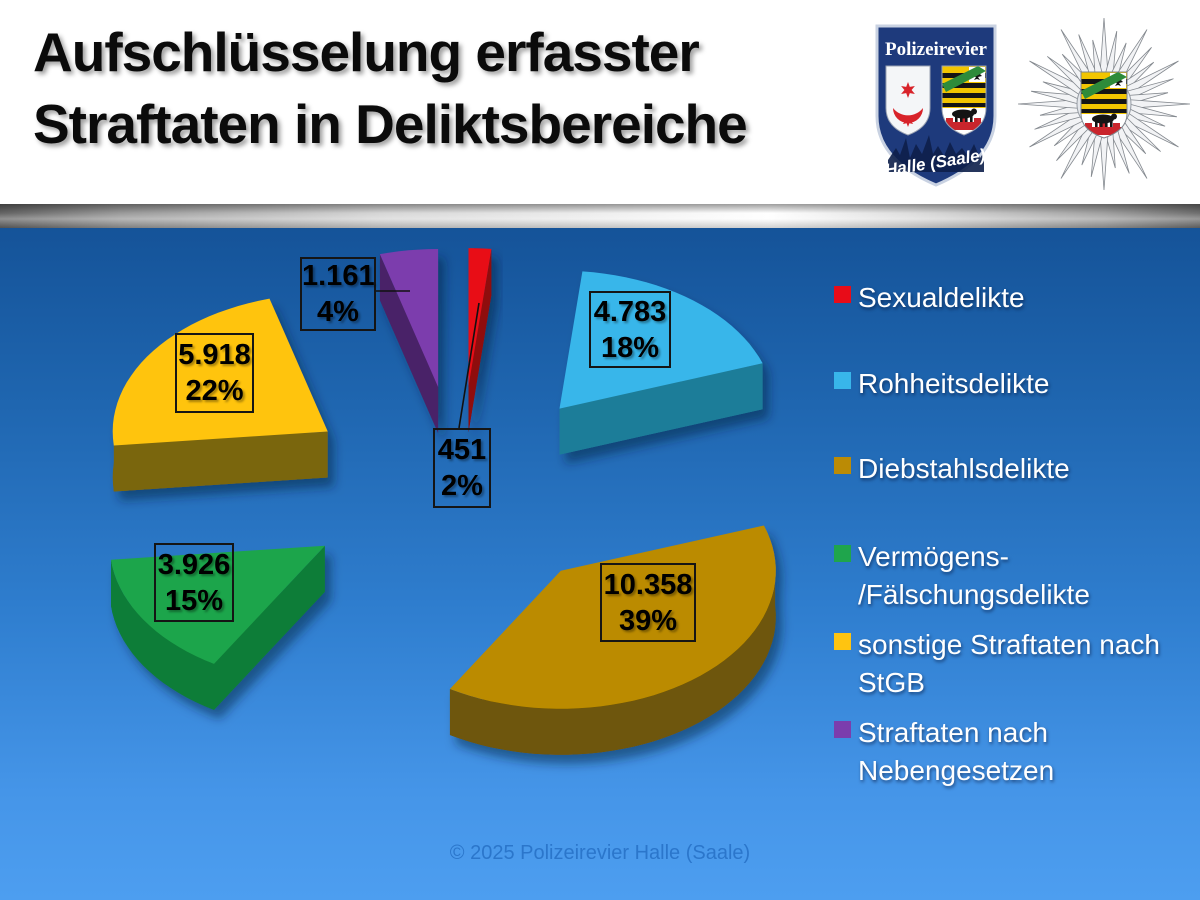 Image resolution: width=1200 pixels, height=900 pixels. Describe the element at coordinates (194, 564) in the screenshot. I see `slice-value: 3.926` at that location.